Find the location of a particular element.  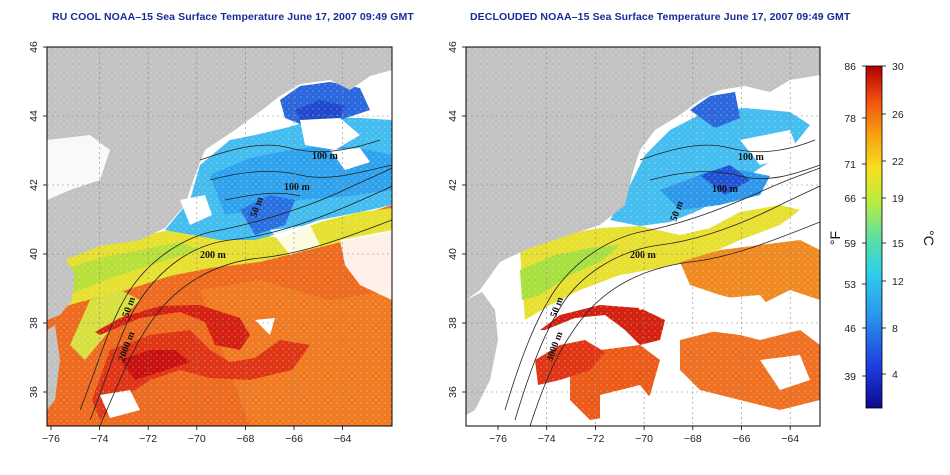

celsius-tick-label: 8 is located at coordinates (895, 329).